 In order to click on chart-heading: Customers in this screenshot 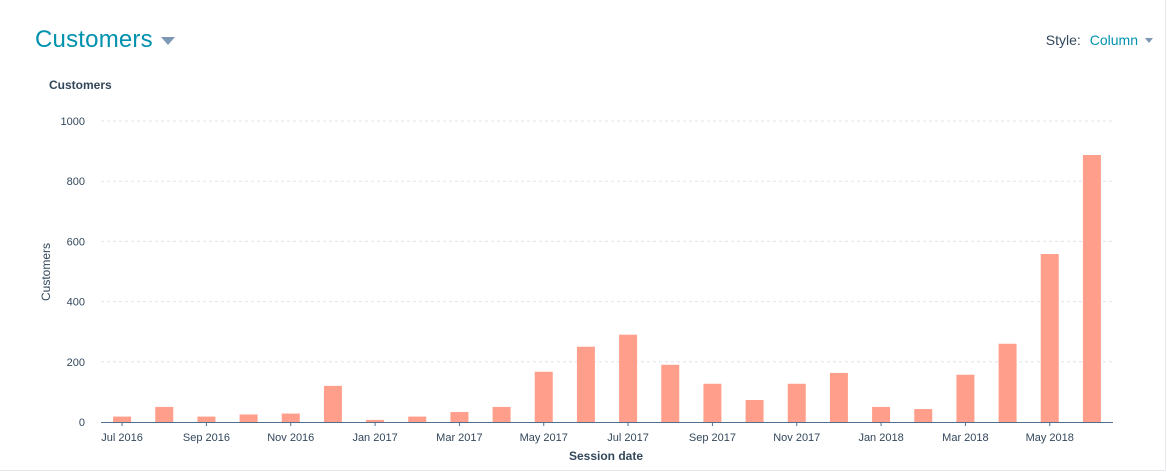, I will do `click(80, 85)`.